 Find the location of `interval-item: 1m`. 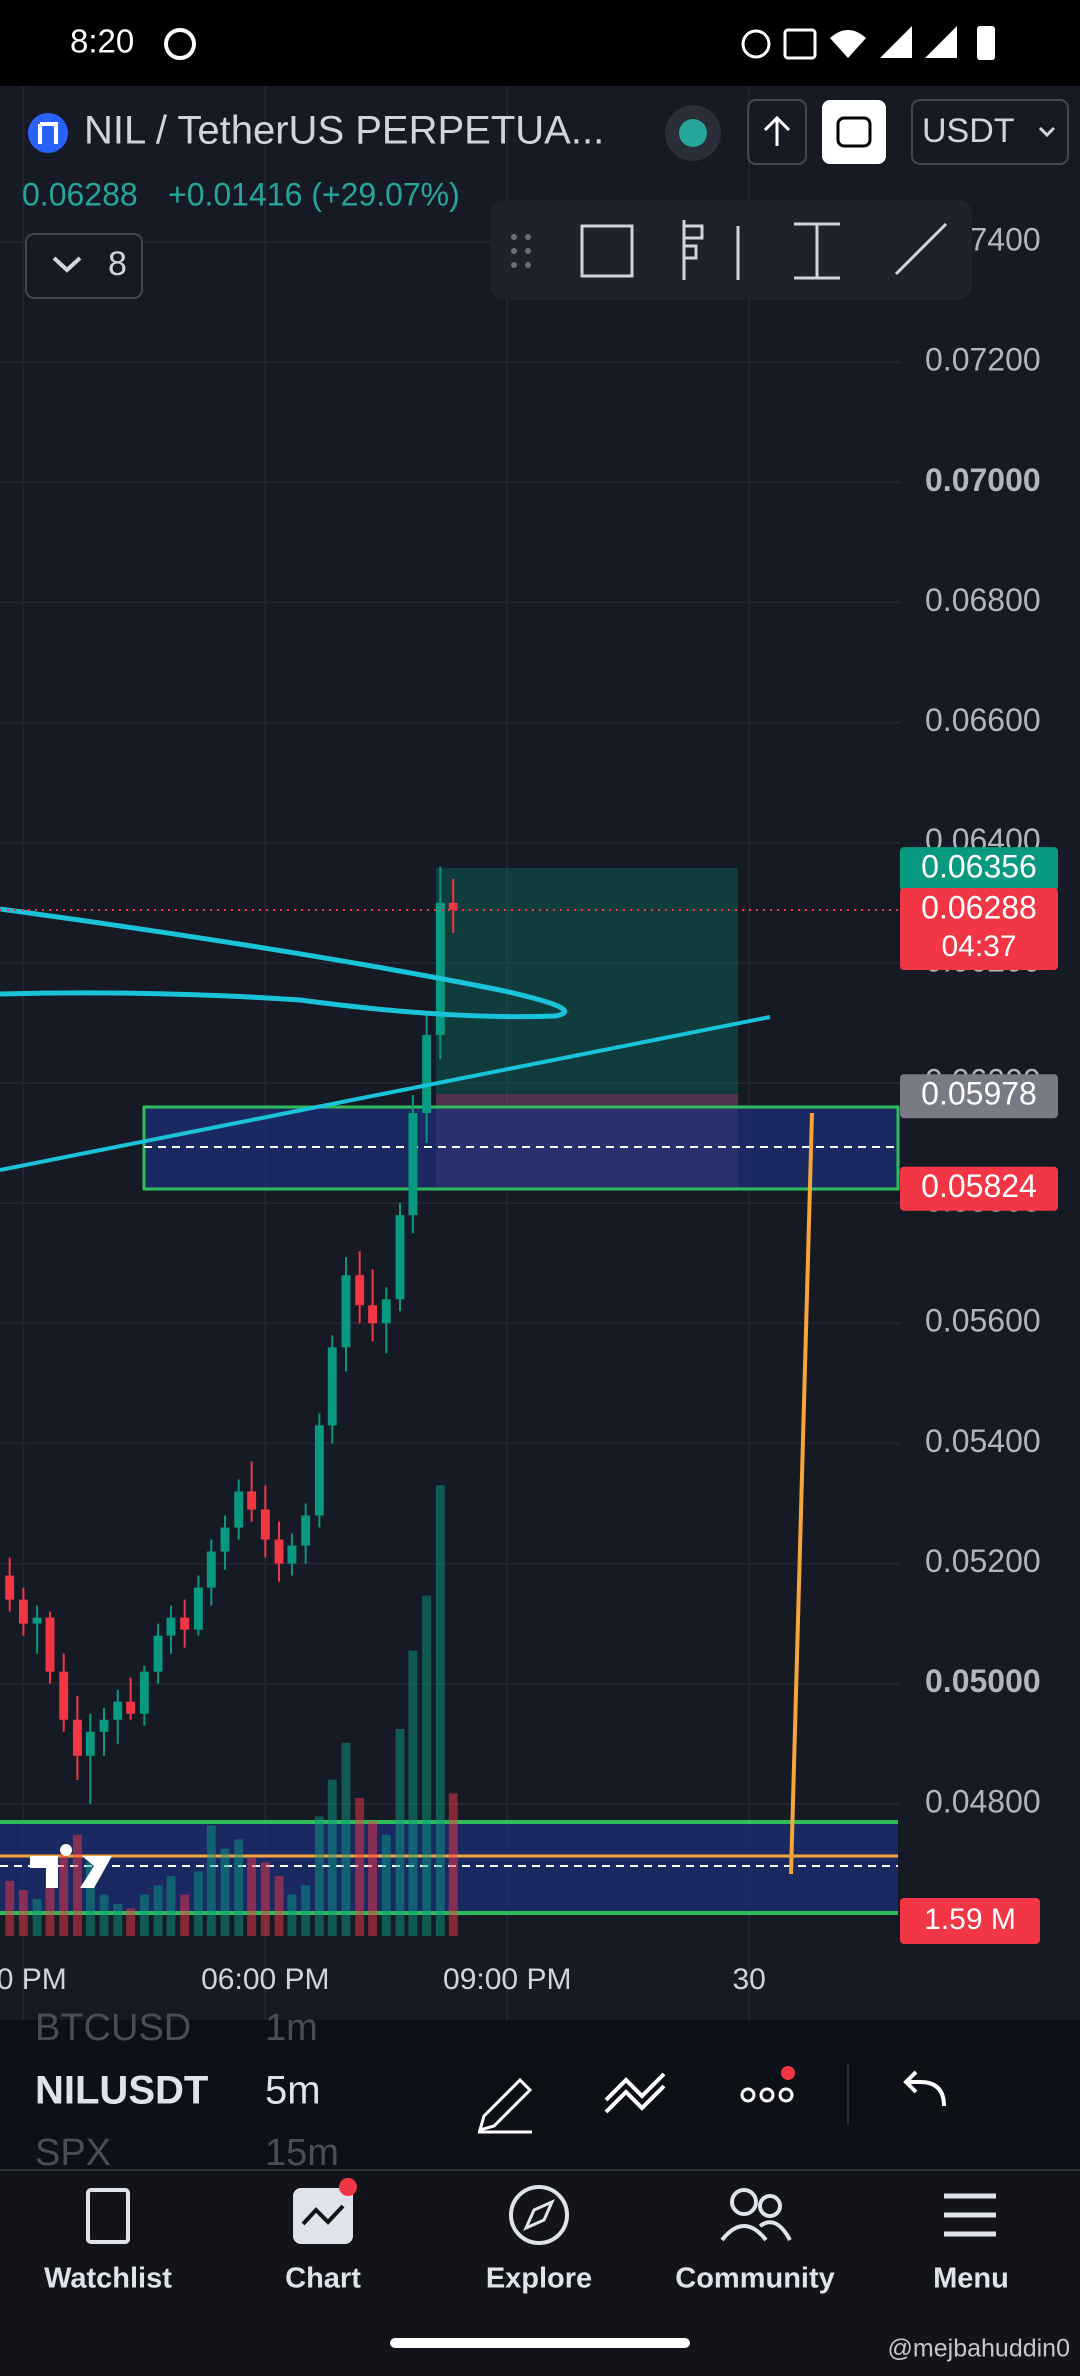

interval-item: 1m is located at coordinates (291, 2028).